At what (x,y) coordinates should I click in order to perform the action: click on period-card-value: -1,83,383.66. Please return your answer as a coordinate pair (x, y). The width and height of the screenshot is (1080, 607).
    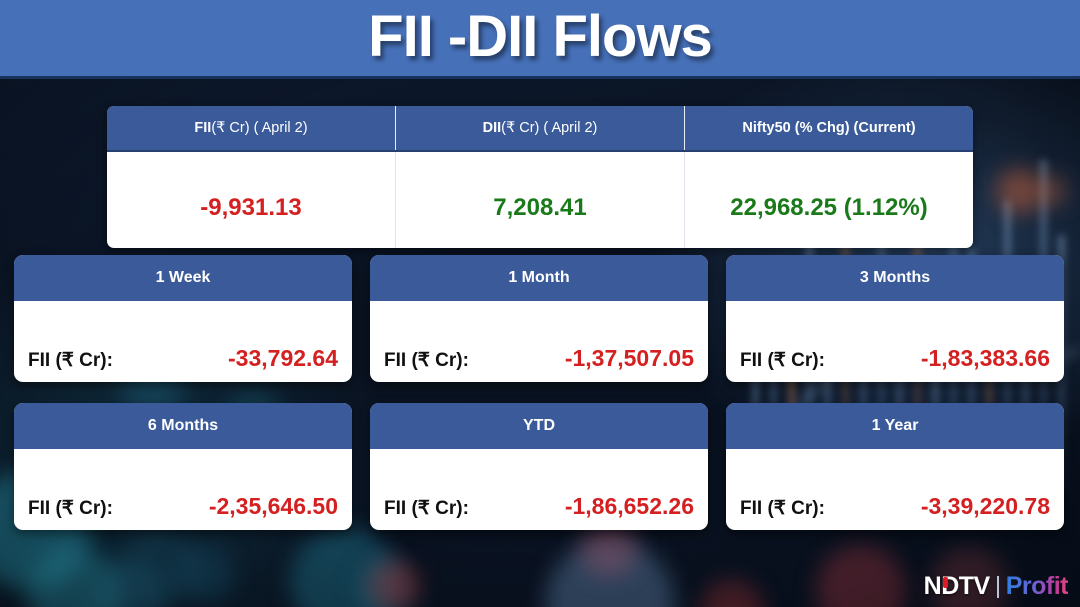
    Looking at the image, I should click on (985, 358).